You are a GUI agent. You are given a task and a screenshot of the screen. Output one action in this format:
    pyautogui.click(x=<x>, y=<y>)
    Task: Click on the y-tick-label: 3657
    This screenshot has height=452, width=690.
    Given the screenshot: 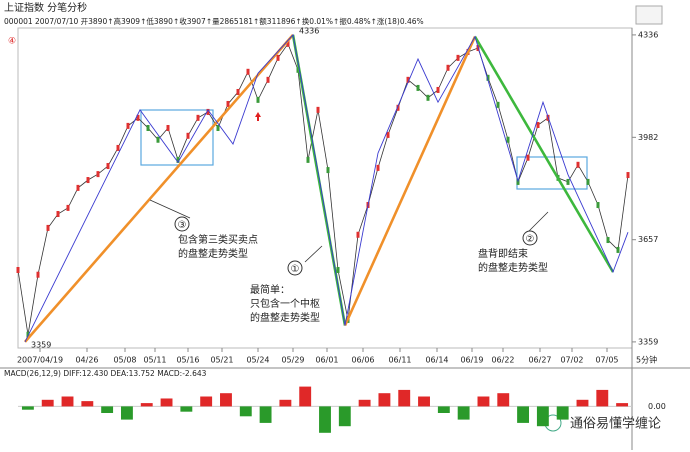 What is the action you would take?
    pyautogui.click(x=648, y=239)
    